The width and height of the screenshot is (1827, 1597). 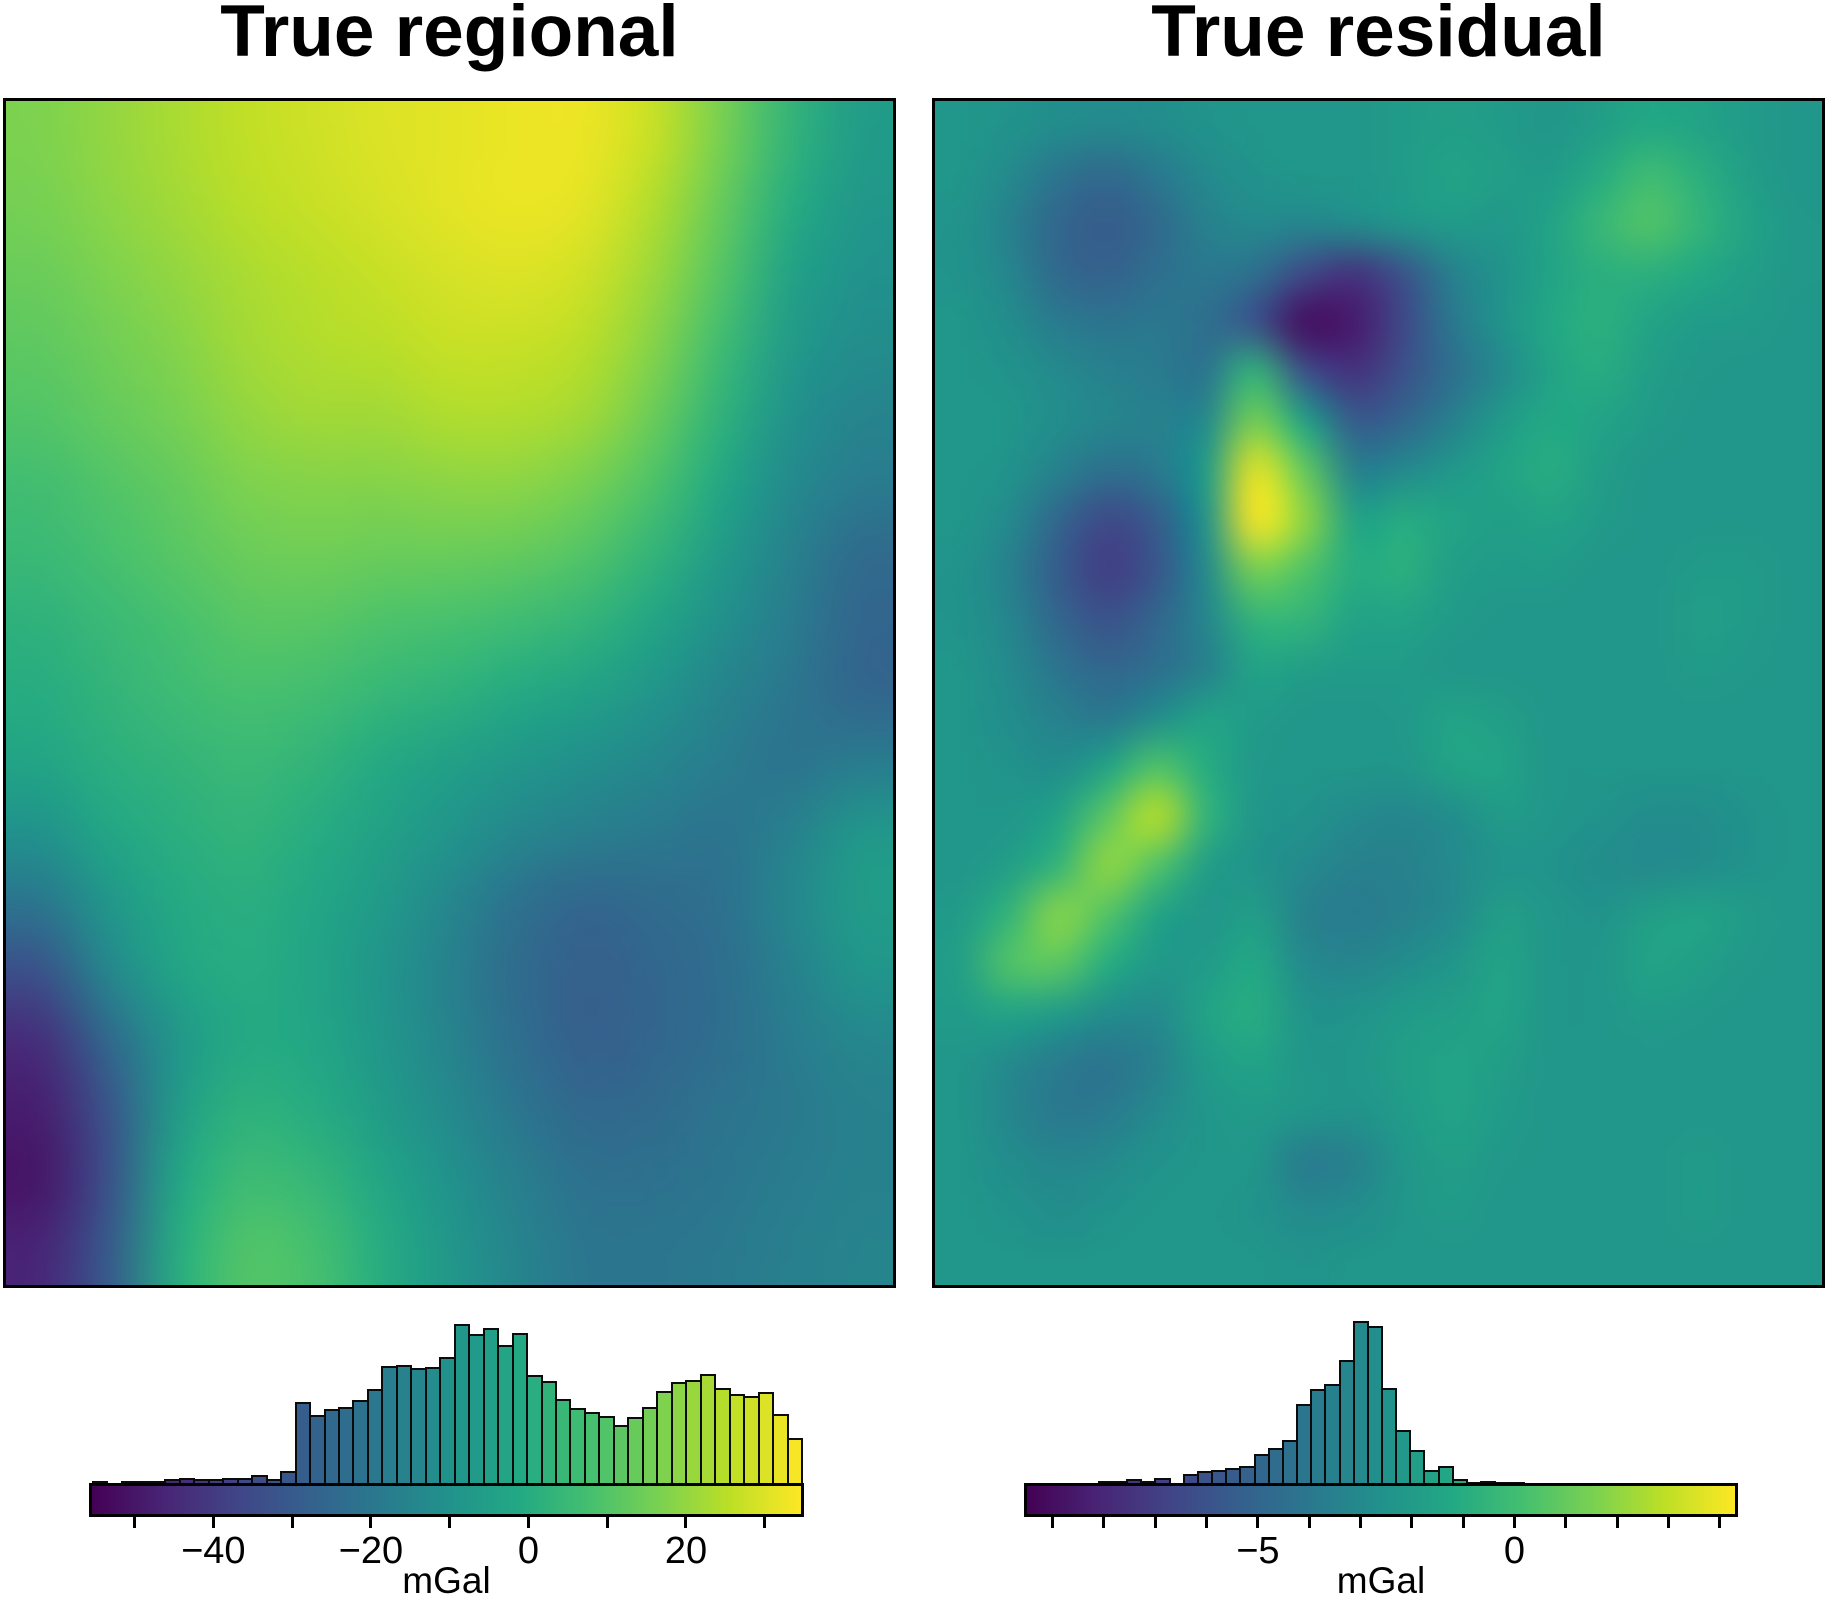 I want to click on residual-unit-label: mGal, so click(x=1381, y=1578).